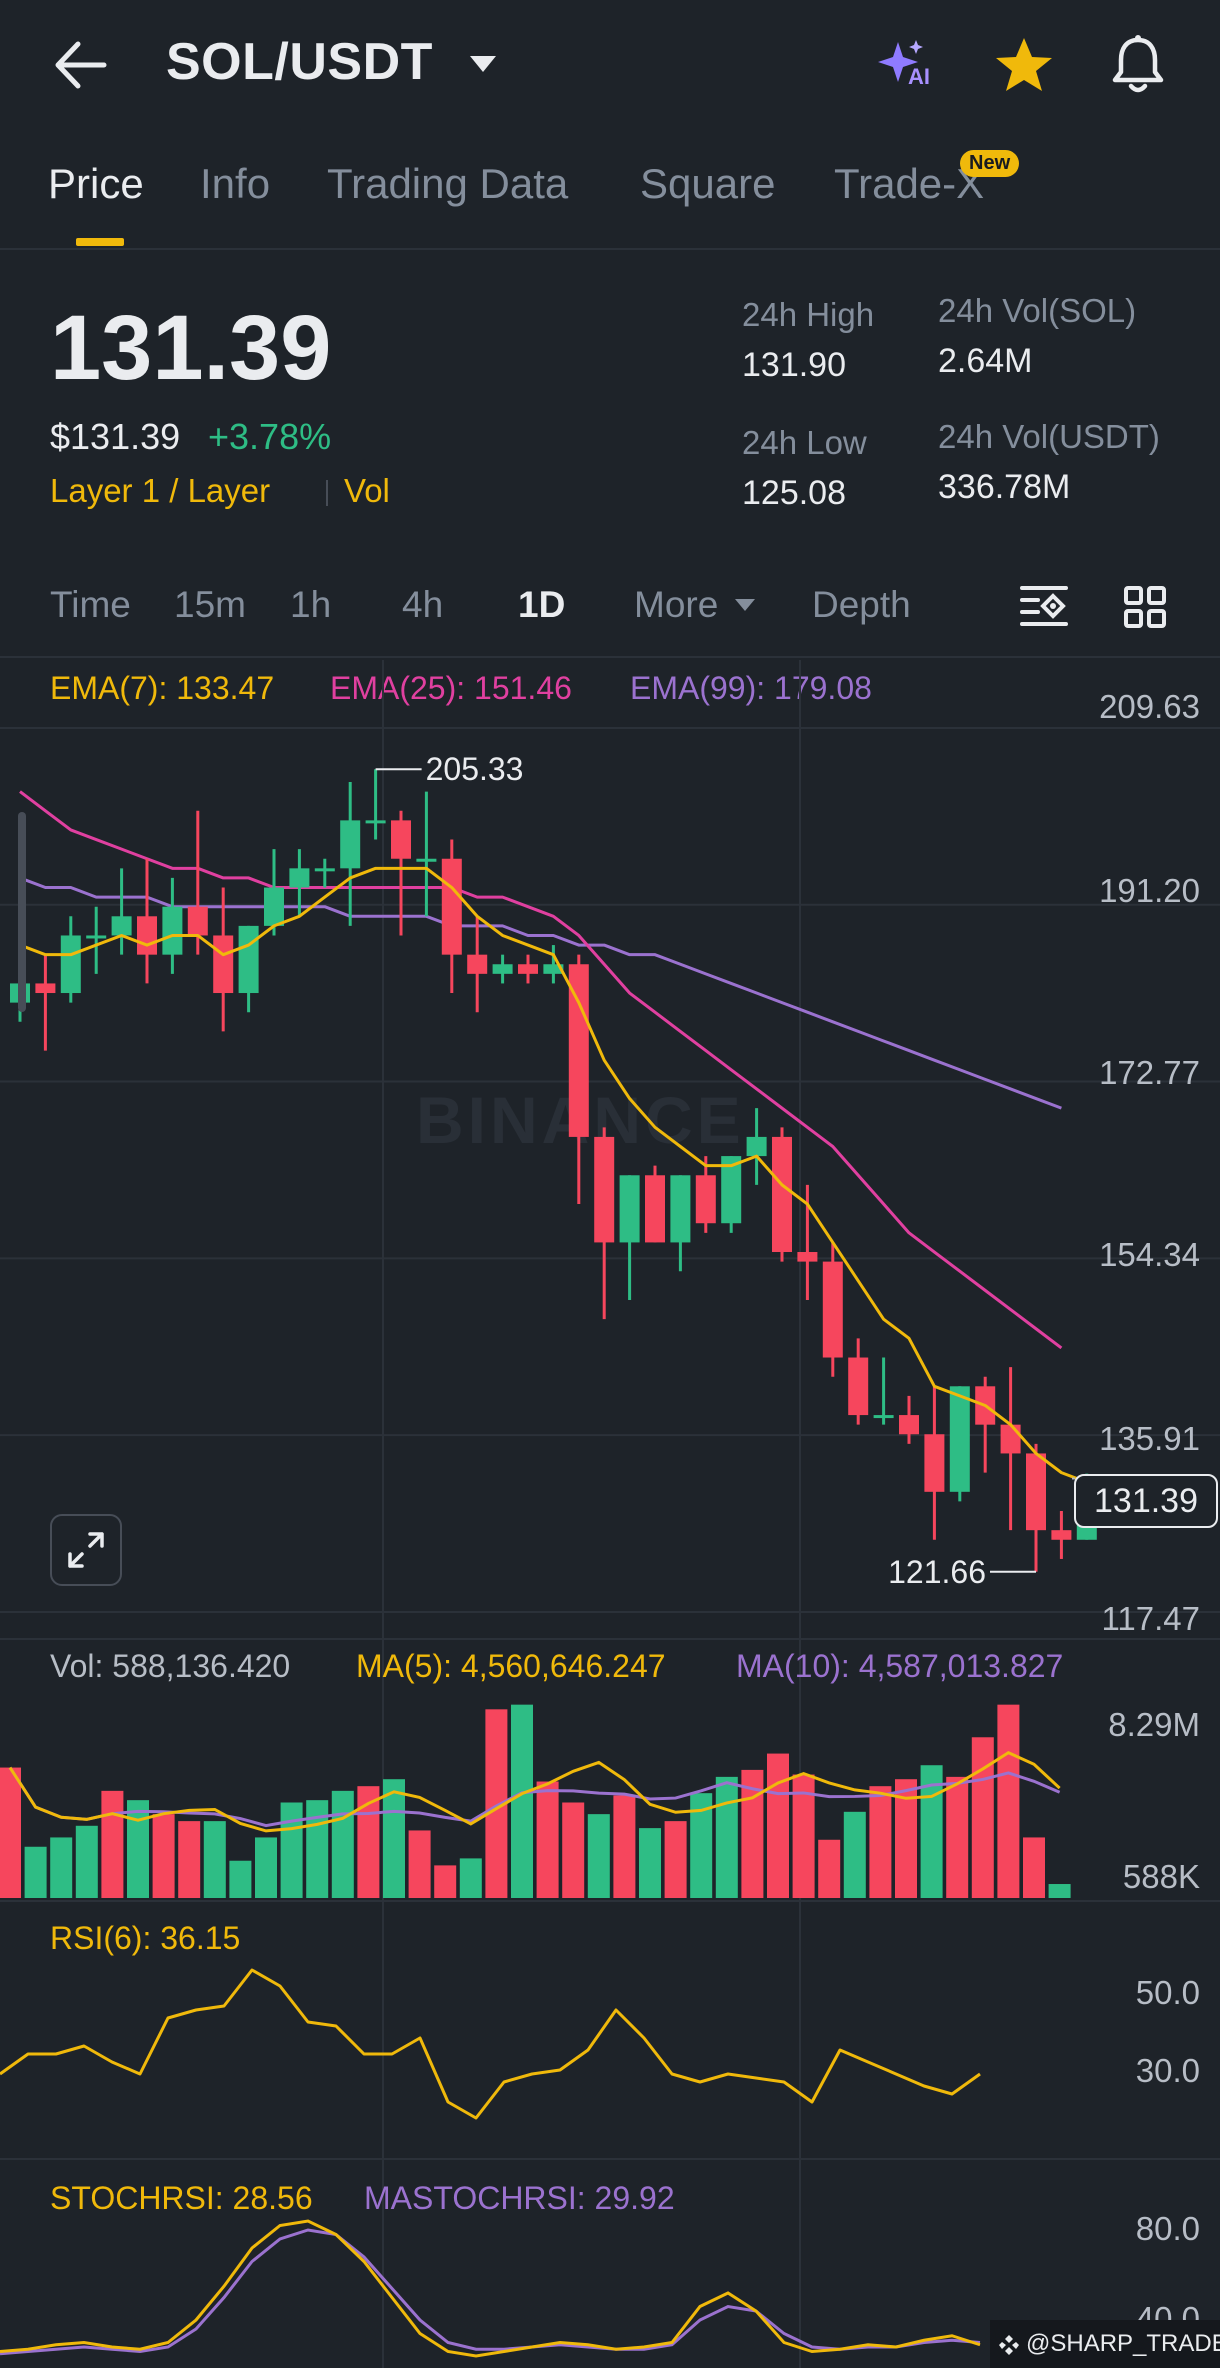 The width and height of the screenshot is (1220, 2368). What do you see at coordinates (86, 1550) in the screenshot?
I see `fullscreen-button` at bounding box center [86, 1550].